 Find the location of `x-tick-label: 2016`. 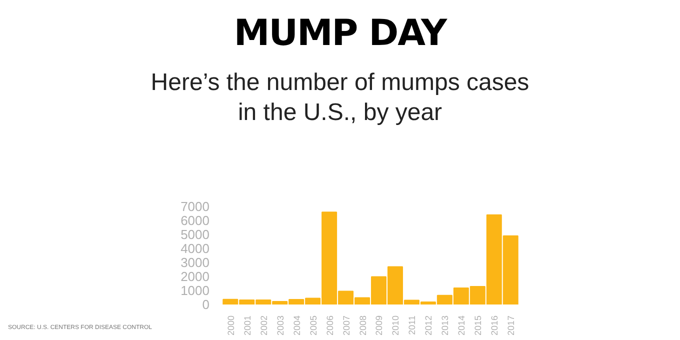

x-tick-label: 2016 is located at coordinates (495, 325).